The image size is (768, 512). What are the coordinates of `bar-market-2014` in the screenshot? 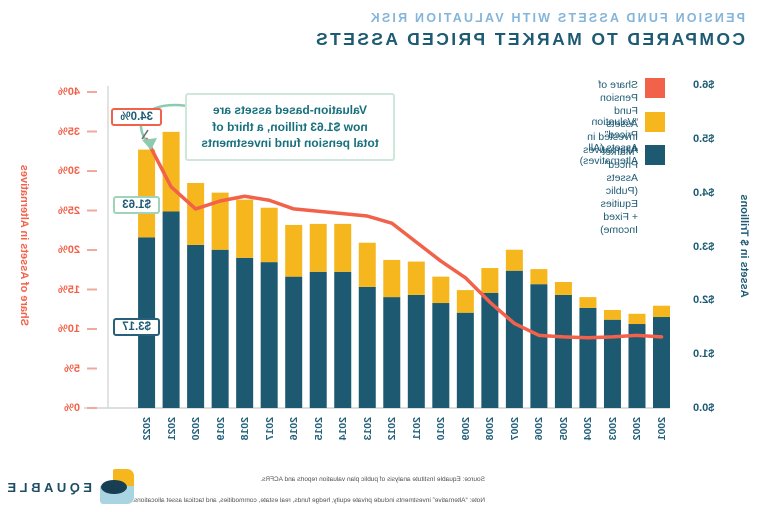 It's located at (343, 339).